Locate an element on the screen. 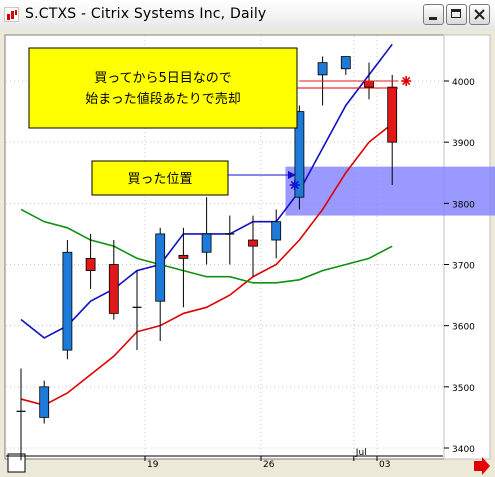 The image size is (495, 477). corner-box is located at coordinates (16, 463).